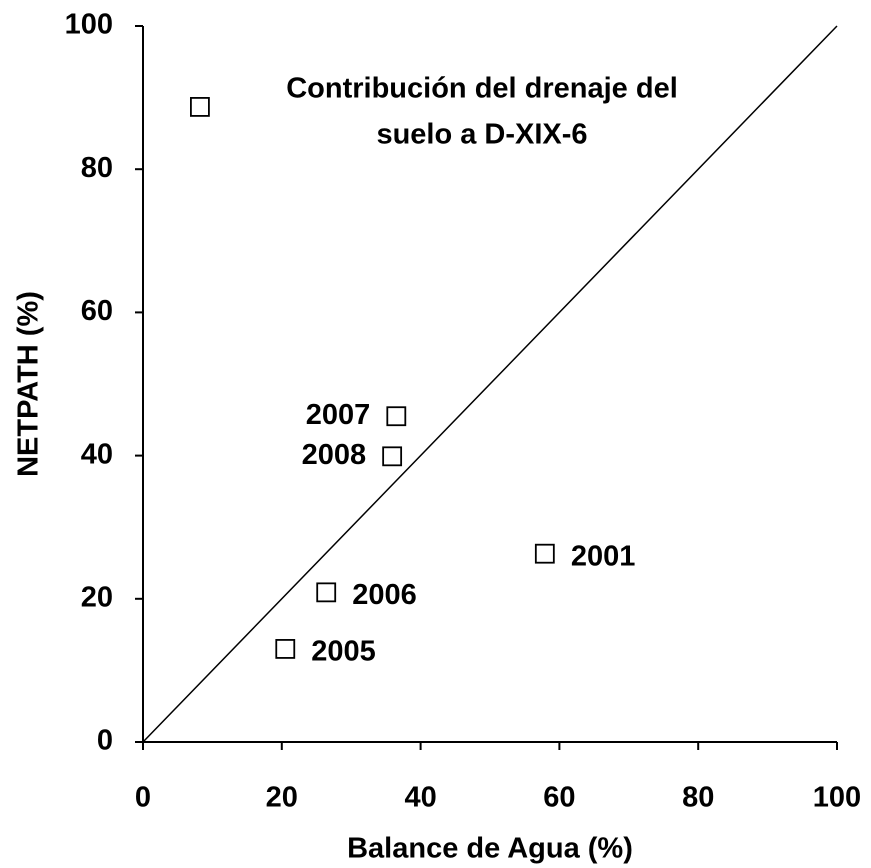 The height and width of the screenshot is (868, 871). I want to click on y-tick-label: 0, so click(105, 741).